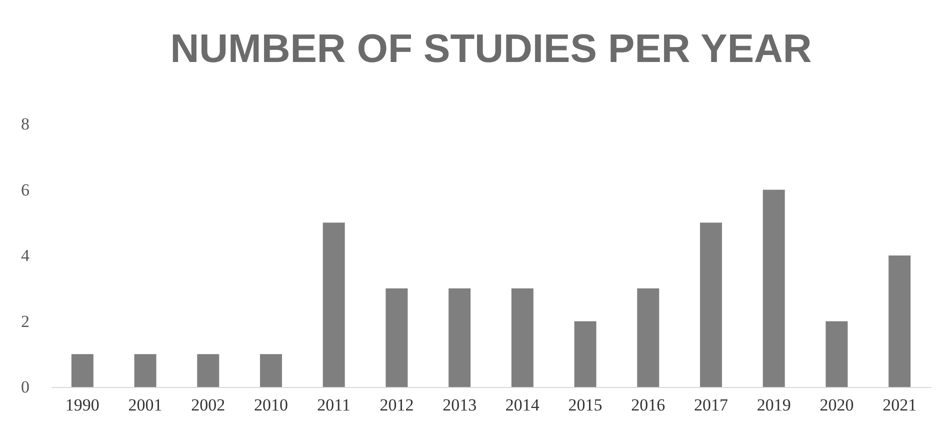  What do you see at coordinates (899, 405) in the screenshot?
I see `x-tick-label: 2021` at bounding box center [899, 405].